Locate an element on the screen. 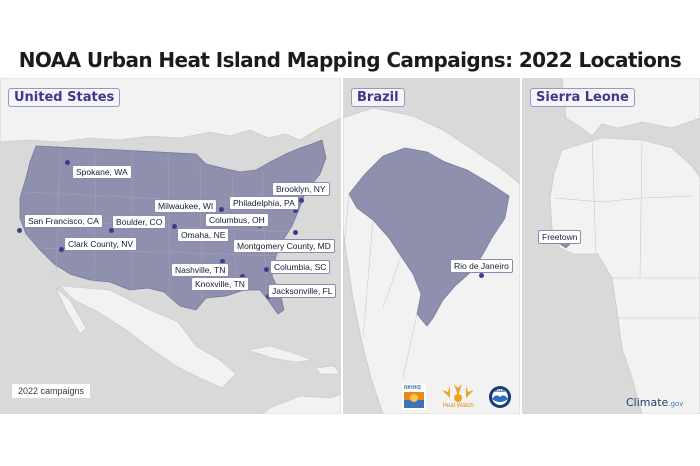 This screenshot has width=700, height=466. heat-watch-logo: Heat Watch is located at coordinates (458, 397).